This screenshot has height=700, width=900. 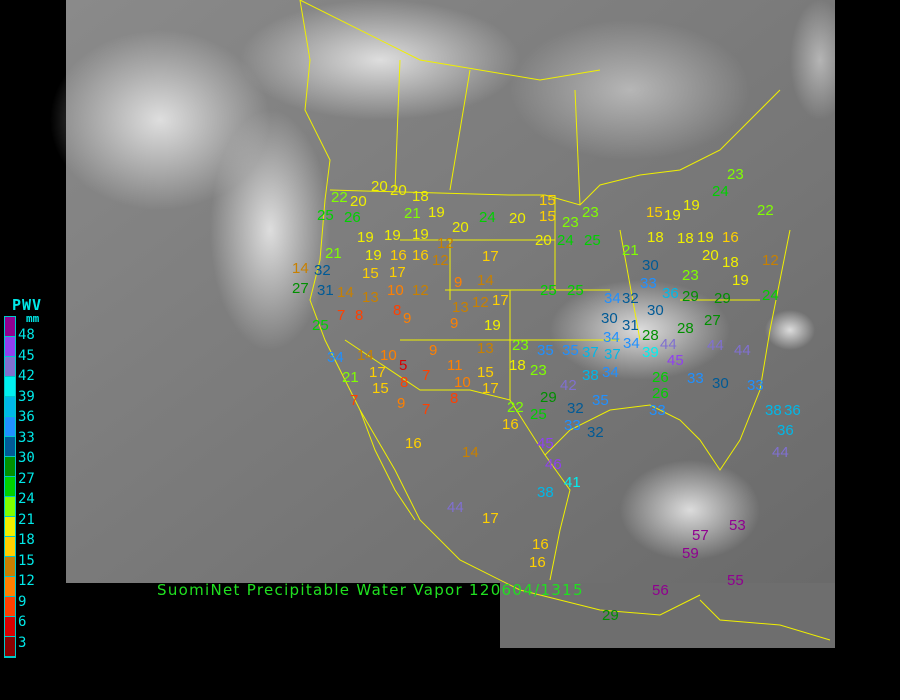 I want to click on station-pwv-value: 41, so click(x=572, y=482).